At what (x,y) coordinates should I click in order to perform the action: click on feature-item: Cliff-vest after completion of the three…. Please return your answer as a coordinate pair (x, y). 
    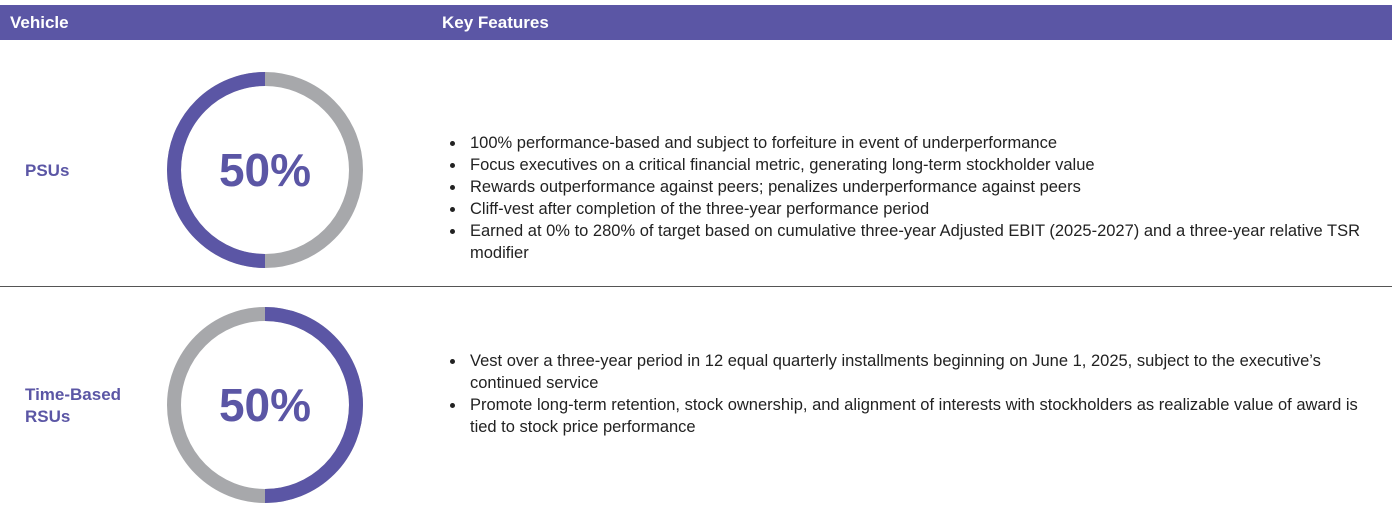
    Looking at the image, I should click on (916, 209).